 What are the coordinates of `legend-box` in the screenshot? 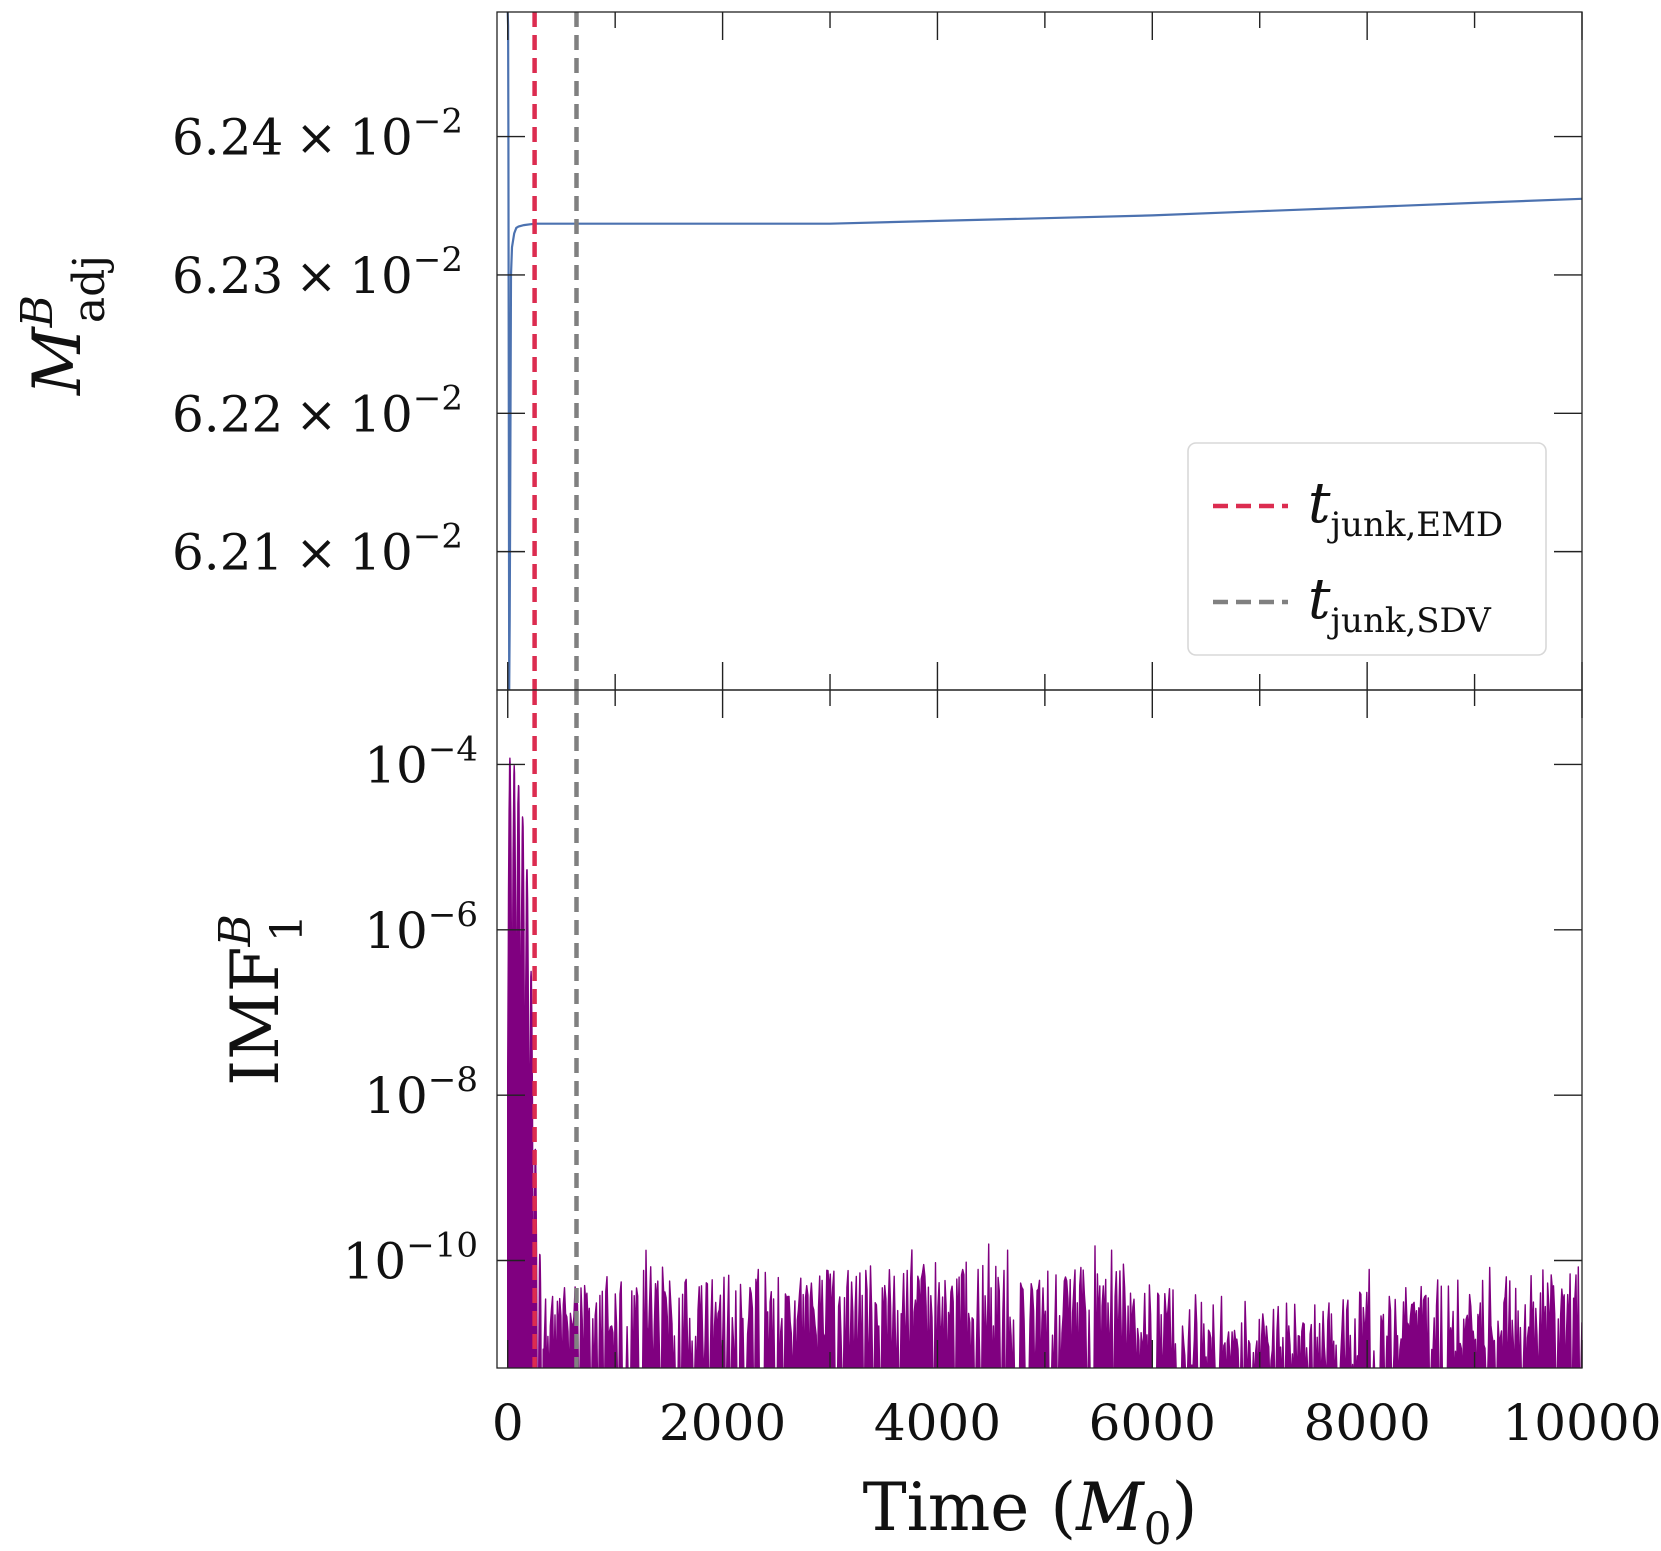 It's located at (1367, 549).